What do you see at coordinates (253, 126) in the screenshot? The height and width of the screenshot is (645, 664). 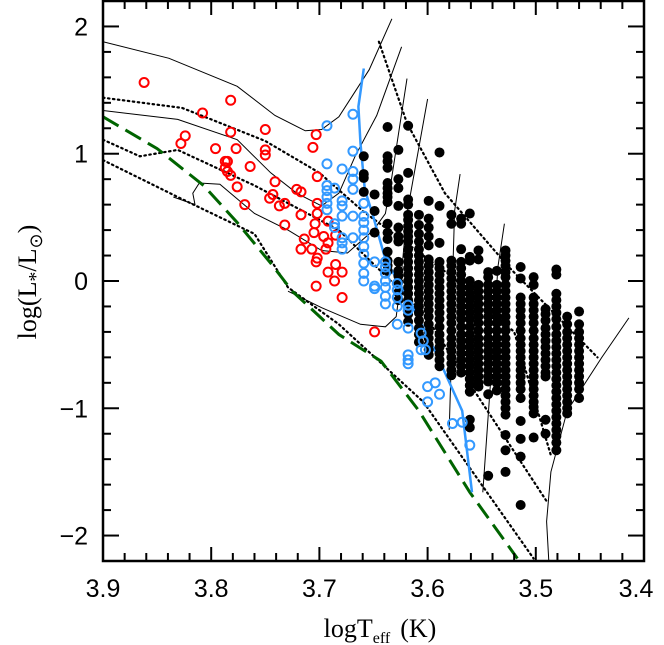 I see `evolutionary-track-line` at bounding box center [253, 126].